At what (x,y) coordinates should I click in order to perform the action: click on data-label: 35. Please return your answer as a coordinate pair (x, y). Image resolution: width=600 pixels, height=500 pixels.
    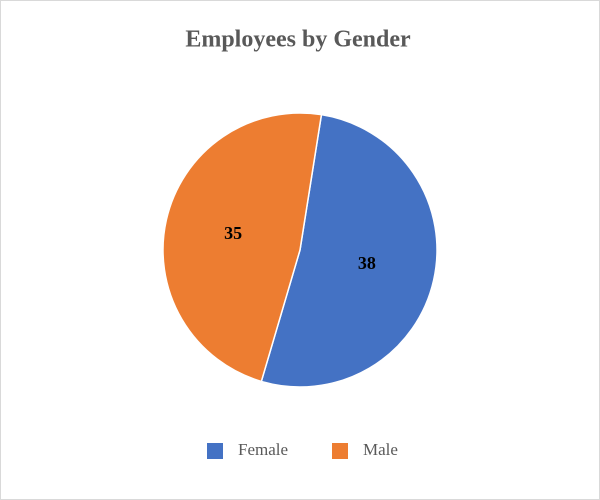
    Looking at the image, I should click on (233, 233).